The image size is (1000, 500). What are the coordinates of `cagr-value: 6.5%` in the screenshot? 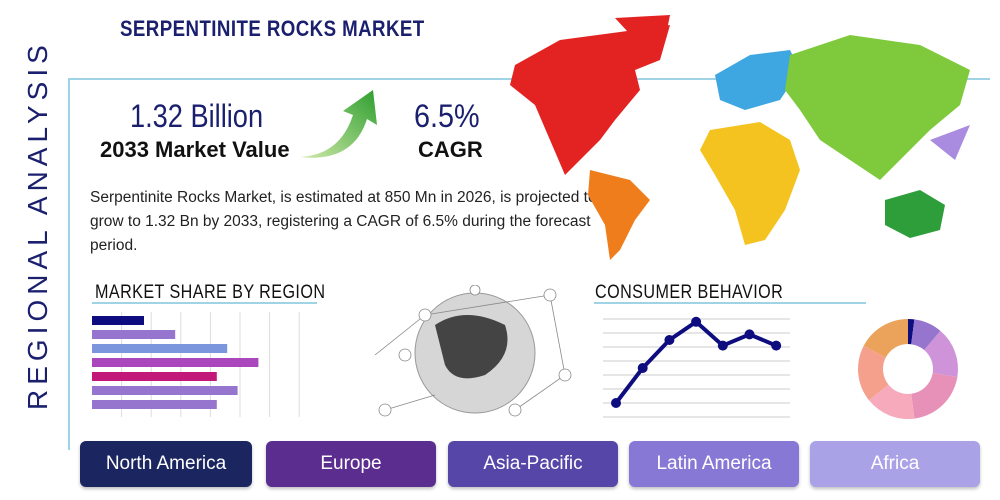 It's located at (447, 116).